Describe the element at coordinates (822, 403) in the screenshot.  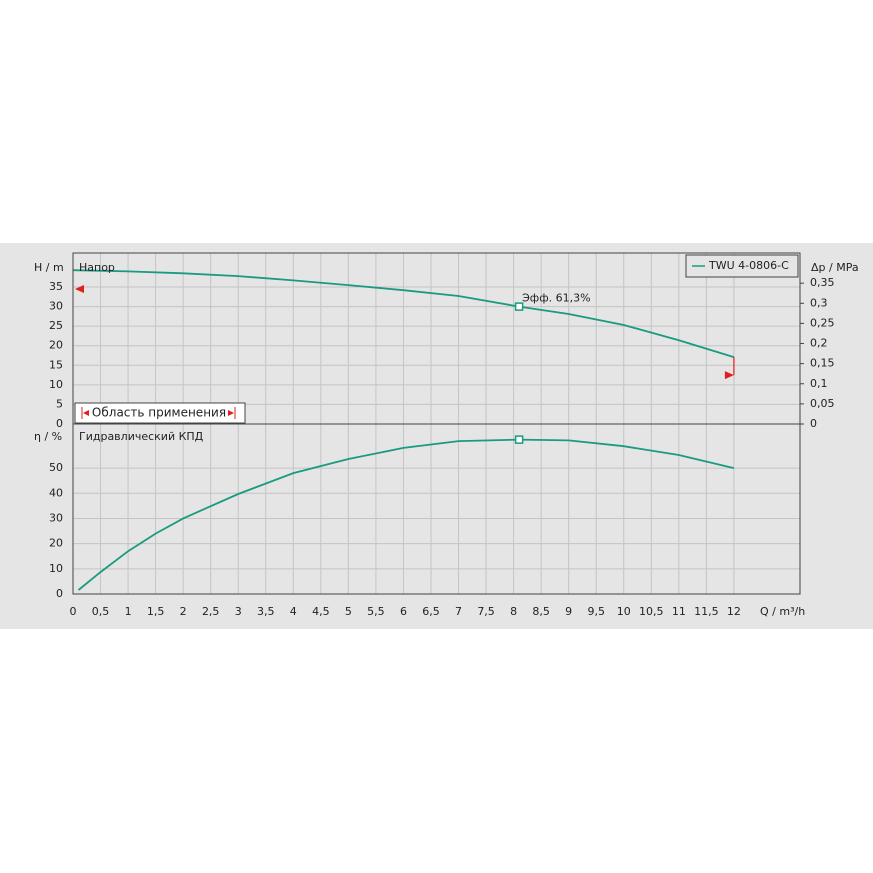
I see `y2-tick-label: 0,05` at that location.